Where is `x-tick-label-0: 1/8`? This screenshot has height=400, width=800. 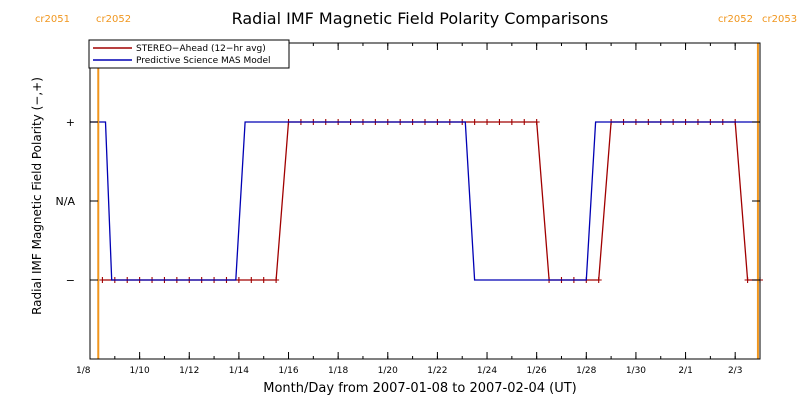 x-tick-label-0: 1/8 is located at coordinates (83, 371).